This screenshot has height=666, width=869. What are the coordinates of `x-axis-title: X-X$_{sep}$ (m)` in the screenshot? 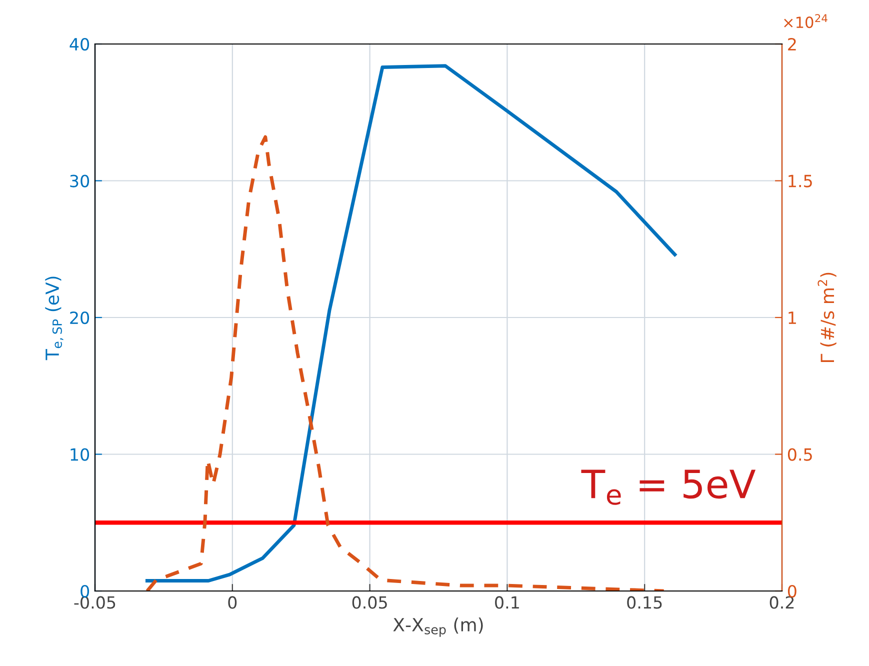 It's located at (438, 627).